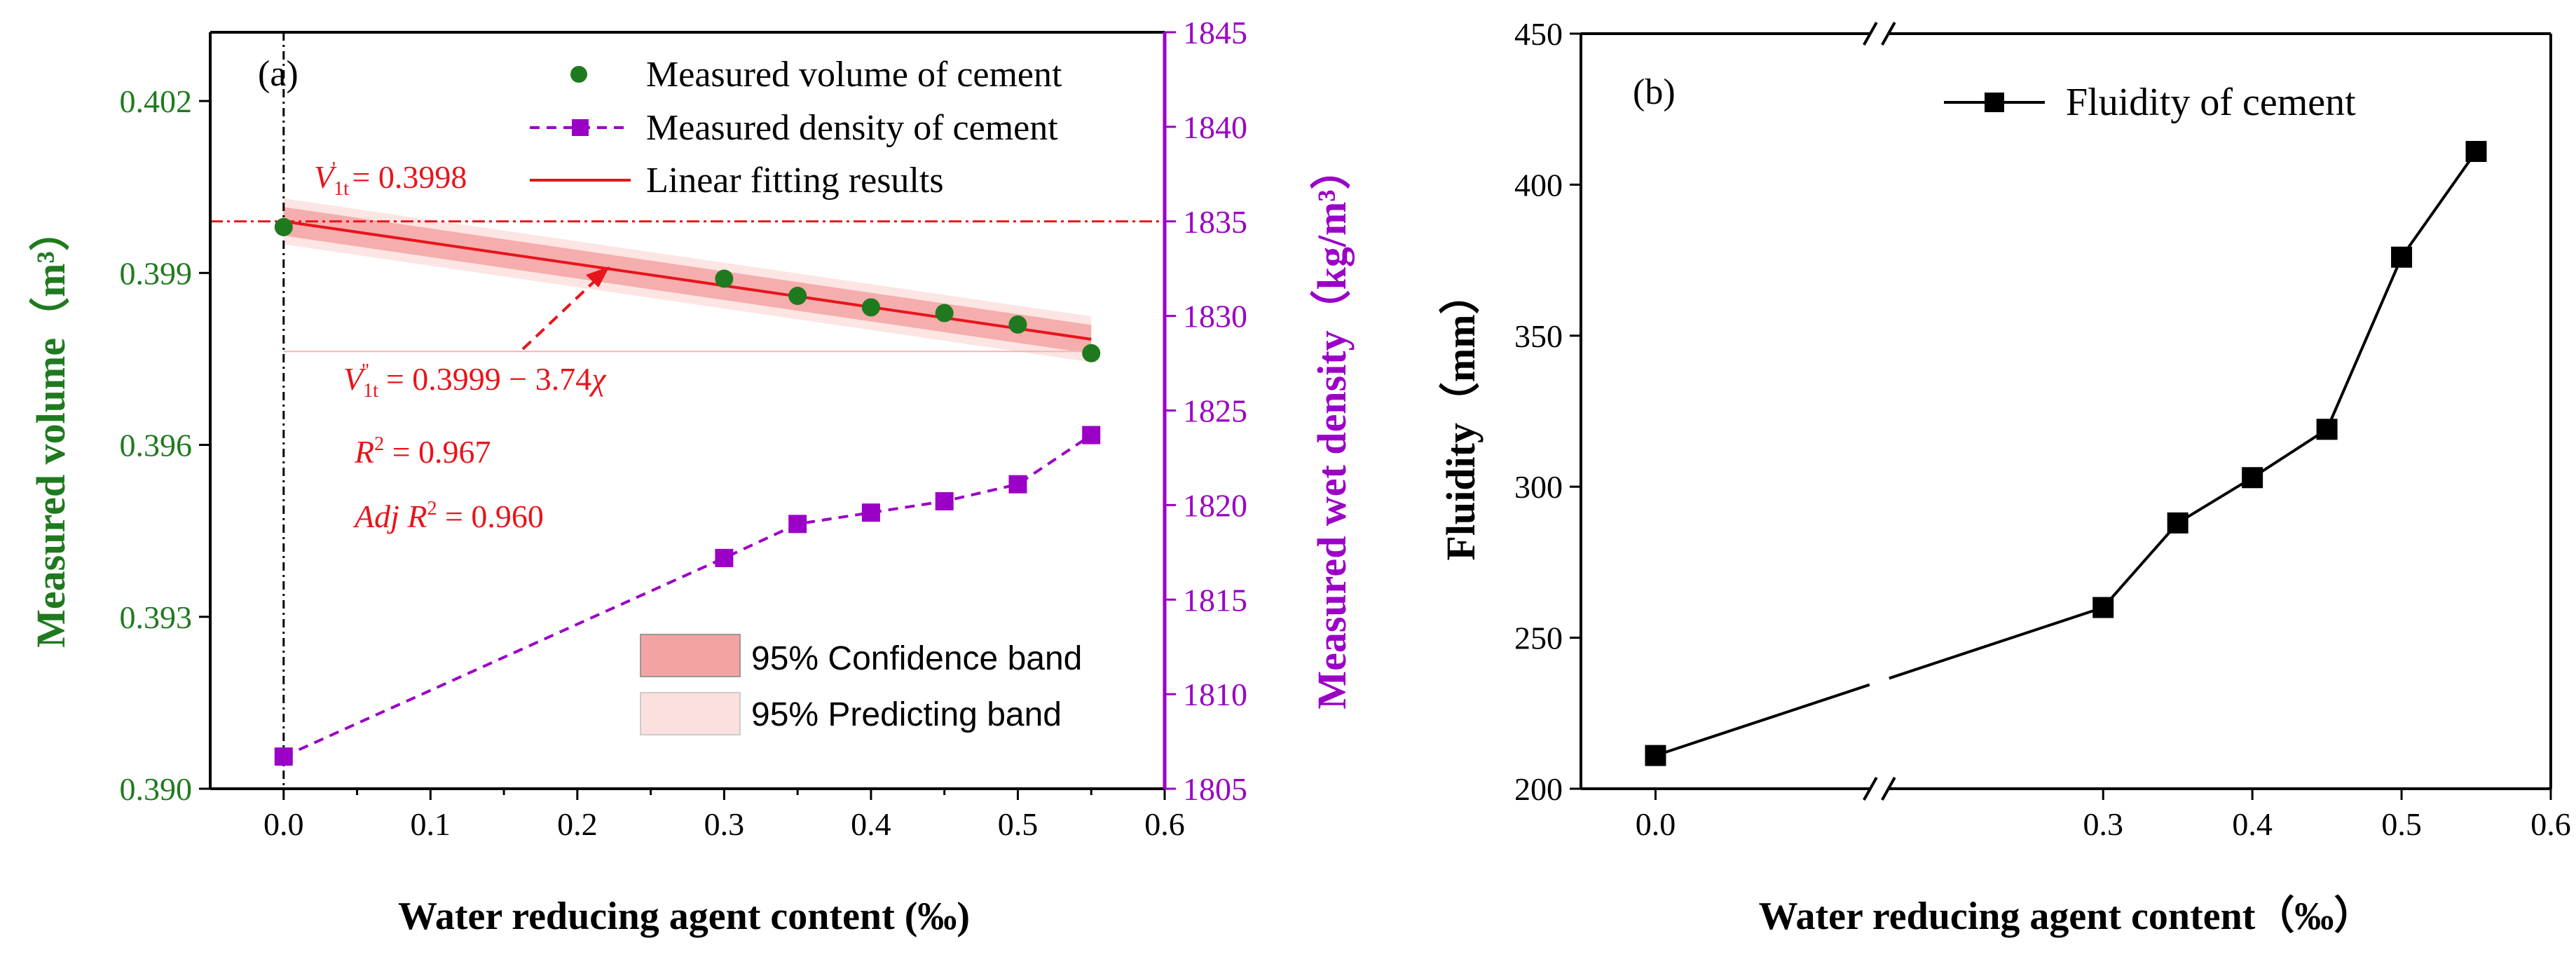 This screenshot has width=2576, height=957. Describe the element at coordinates (578, 74) in the screenshot. I see `legend-marker-volume` at that location.